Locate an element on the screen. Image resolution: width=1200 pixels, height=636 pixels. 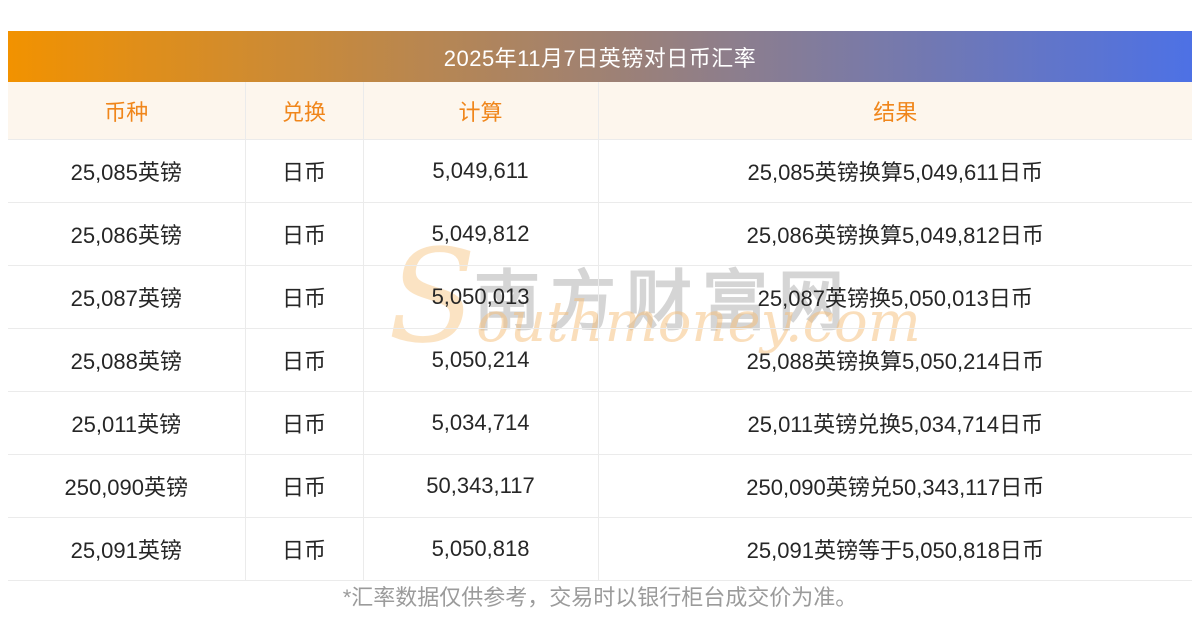
cell-calculation: 5,049,812 is located at coordinates (481, 234).